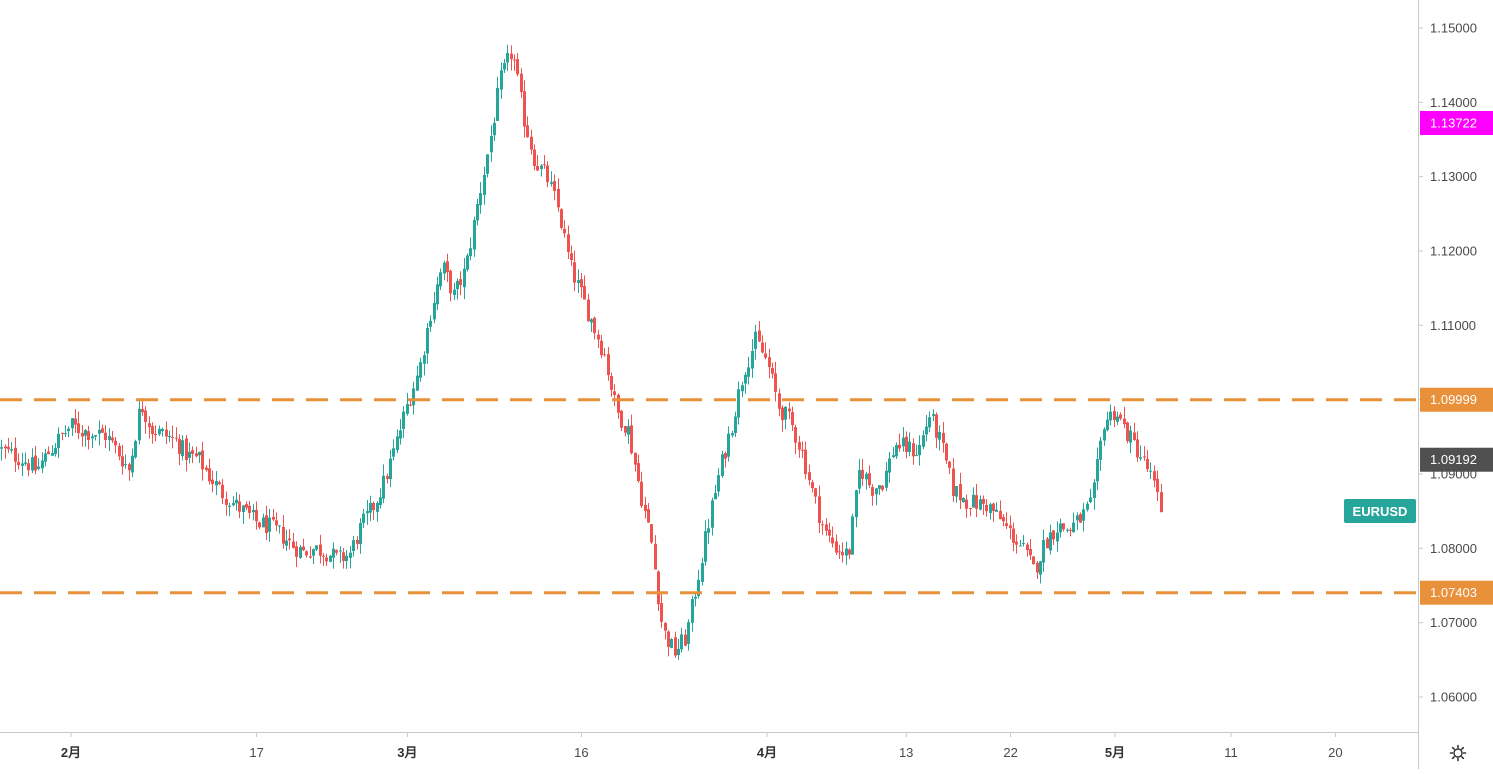  I want to click on x-tick-label: 20, so click(1335, 752).